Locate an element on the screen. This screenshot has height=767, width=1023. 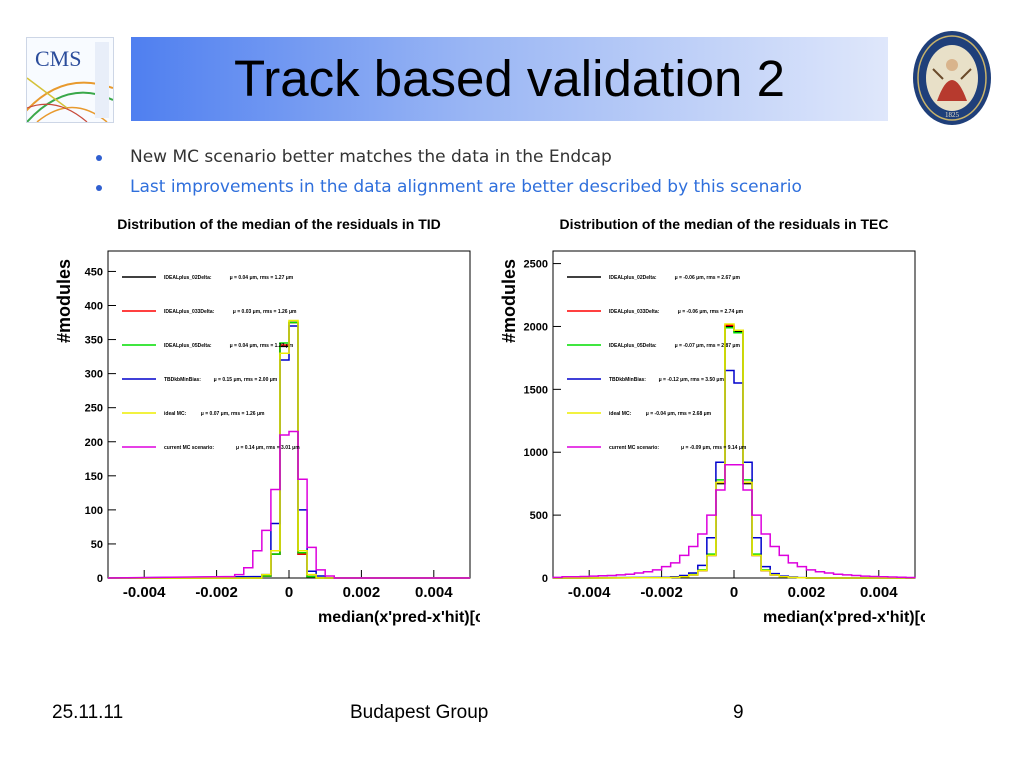
cms-logo: CMS is located at coordinates (70, 80).